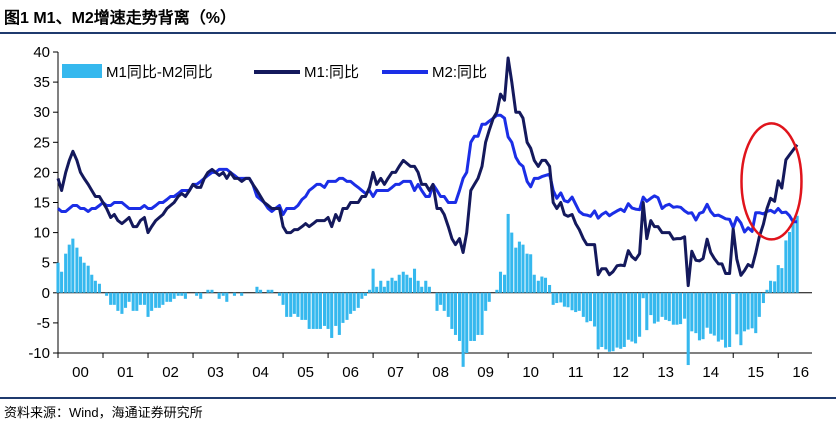  I want to click on legend-swatch-diff, so click(82, 71).